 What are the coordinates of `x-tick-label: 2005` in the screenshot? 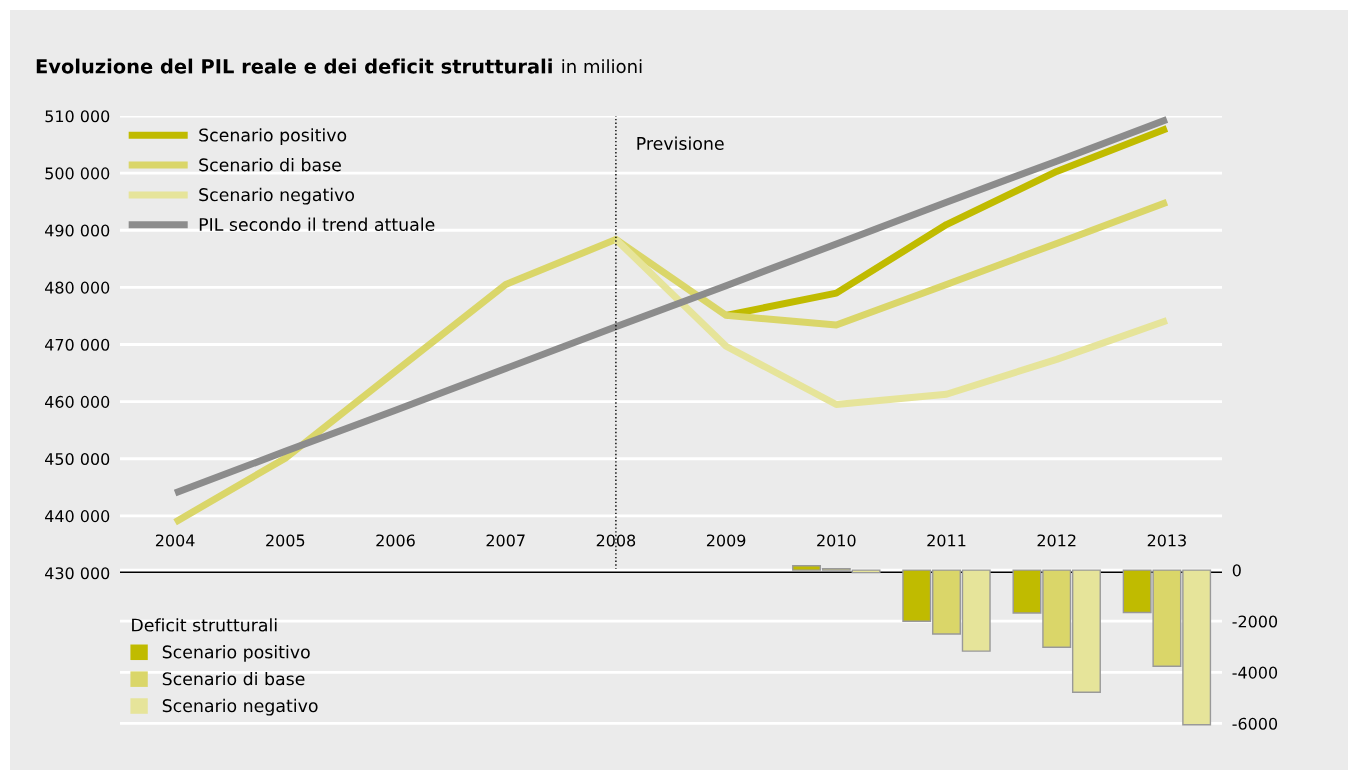 It's located at (285, 540).